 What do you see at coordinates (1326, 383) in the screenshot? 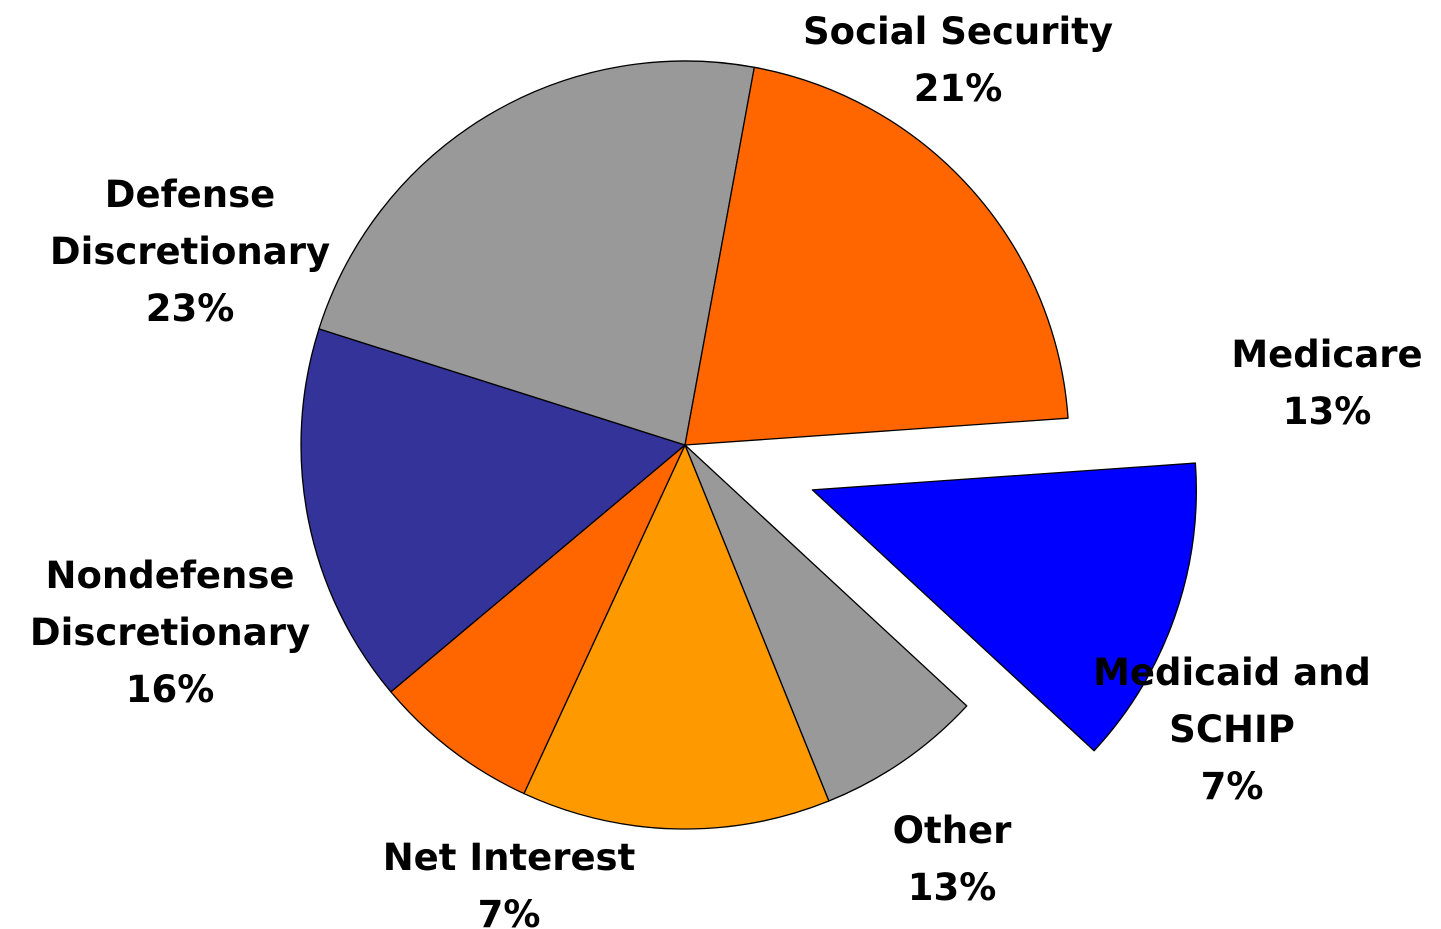
I see `slice-label-medicare: Medicare 13%` at bounding box center [1326, 383].